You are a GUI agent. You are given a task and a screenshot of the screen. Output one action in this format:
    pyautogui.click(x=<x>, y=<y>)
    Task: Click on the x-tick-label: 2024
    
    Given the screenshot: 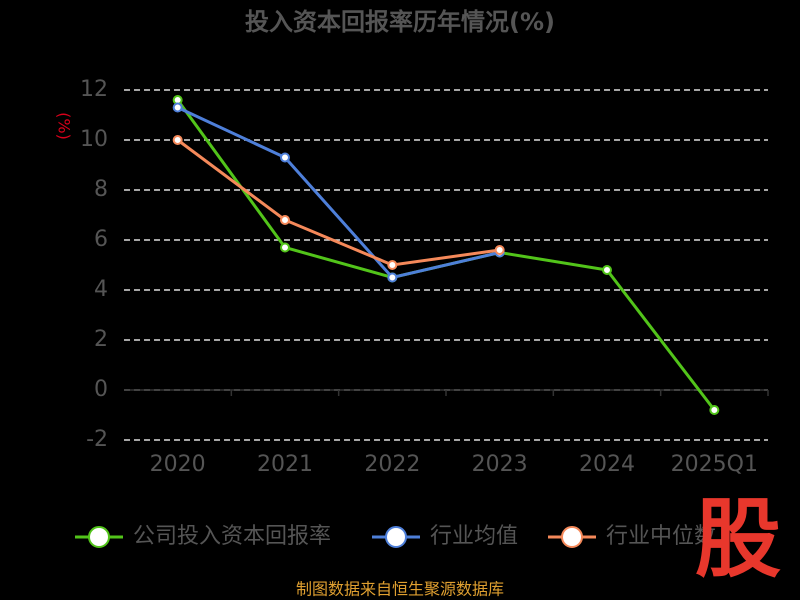 What is the action you would take?
    pyautogui.click(x=607, y=464)
    